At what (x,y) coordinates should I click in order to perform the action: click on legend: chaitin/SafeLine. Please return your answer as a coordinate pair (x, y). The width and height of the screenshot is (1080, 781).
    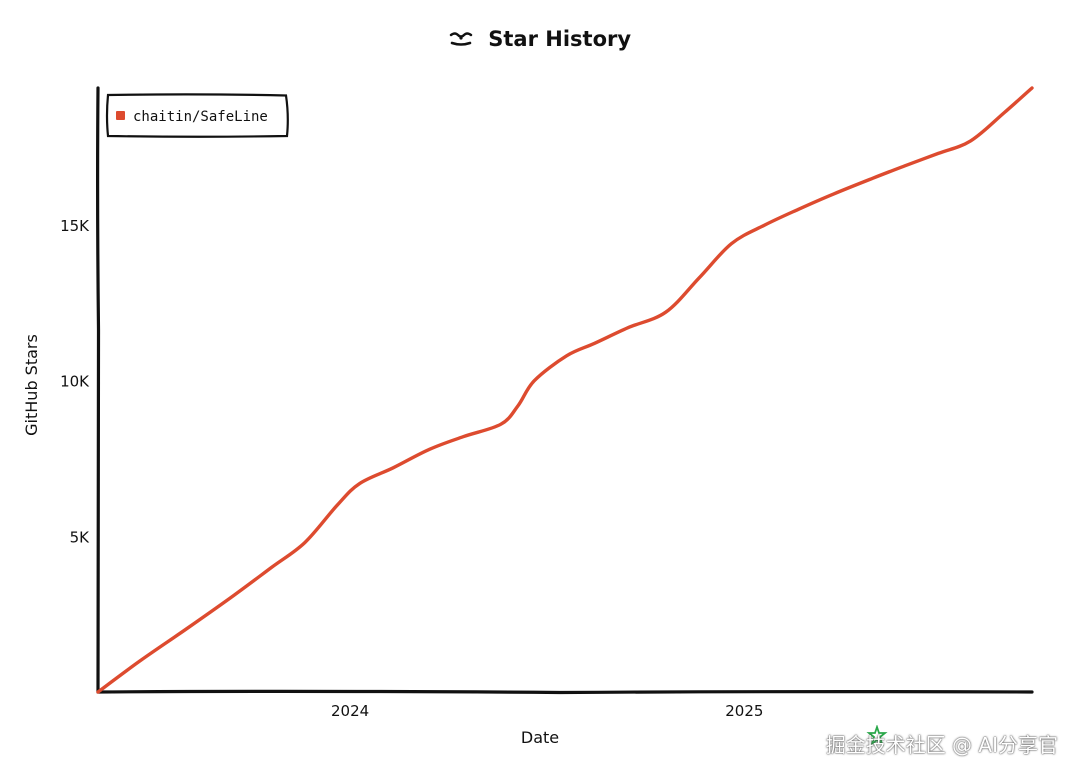
    Looking at the image, I should click on (197, 115).